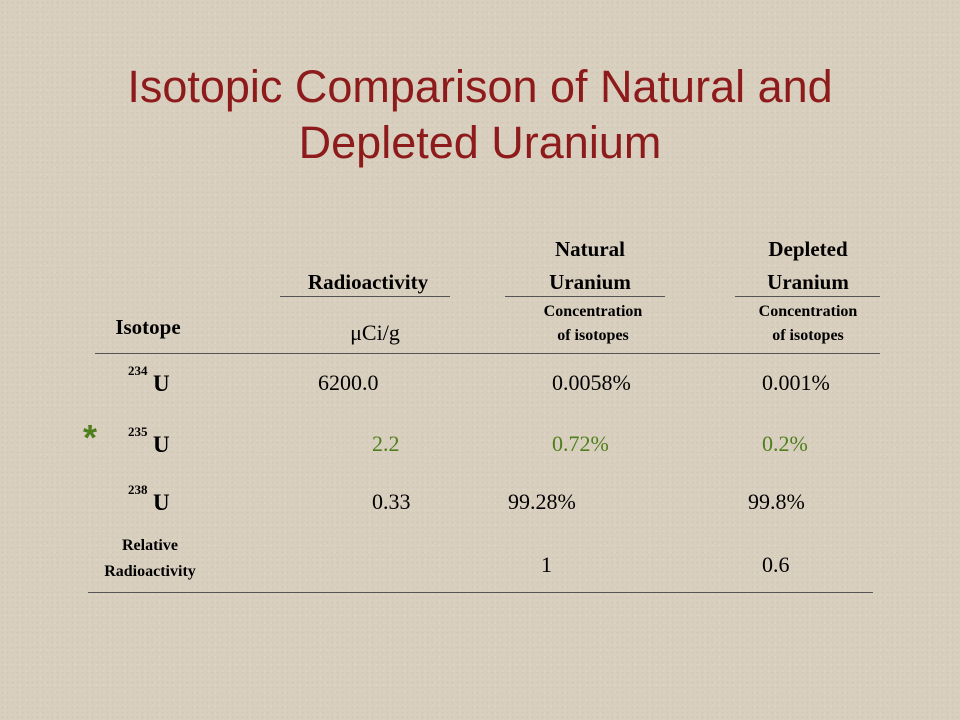  What do you see at coordinates (348, 382) in the screenshot?
I see `cell: 6200.0` at bounding box center [348, 382].